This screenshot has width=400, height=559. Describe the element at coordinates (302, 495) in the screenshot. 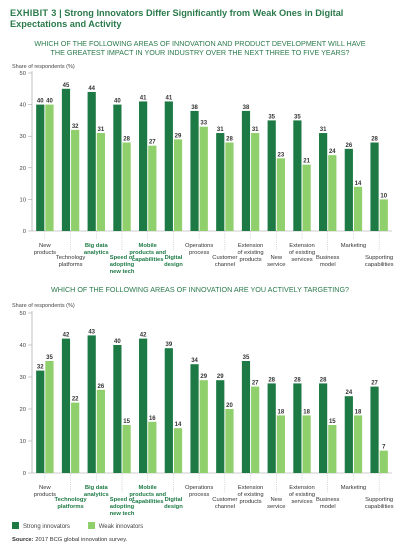

I see `category-label: Extension of existing services` at that location.